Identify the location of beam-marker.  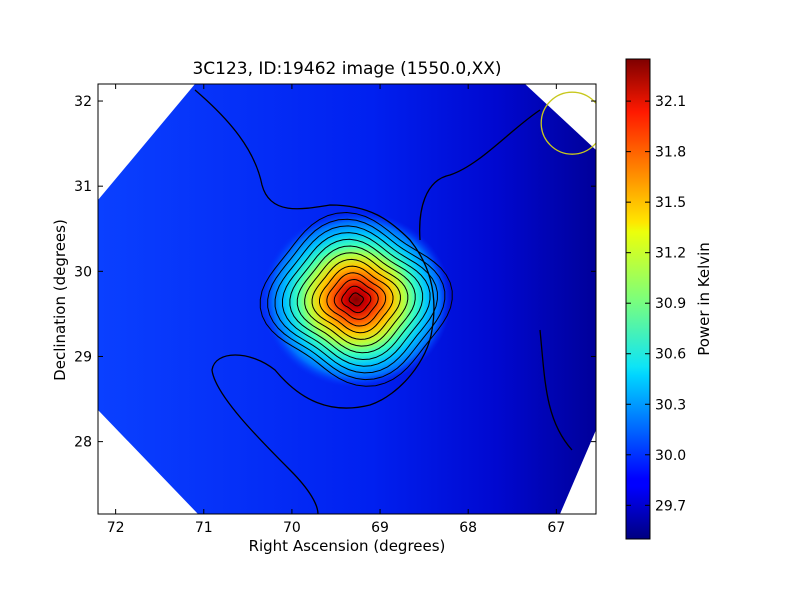
(568, 123).